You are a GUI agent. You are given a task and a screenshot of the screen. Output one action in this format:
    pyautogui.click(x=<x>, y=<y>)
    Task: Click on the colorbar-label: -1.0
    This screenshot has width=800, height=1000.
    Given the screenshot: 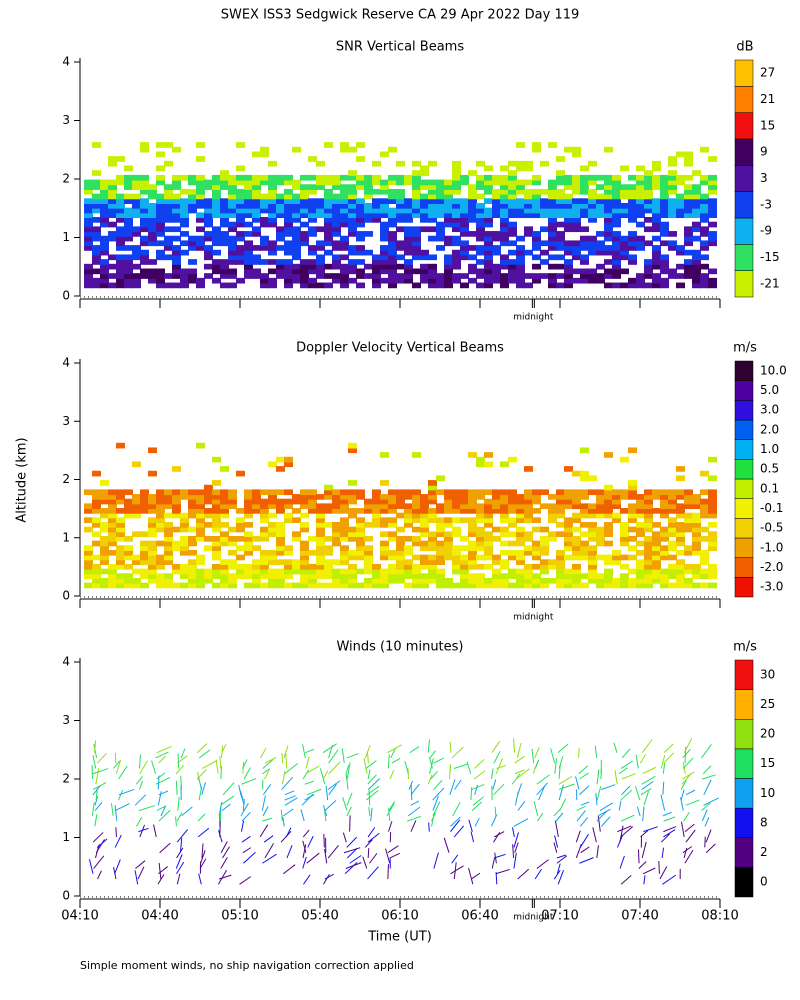 What is the action you would take?
    pyautogui.click(x=771, y=547)
    